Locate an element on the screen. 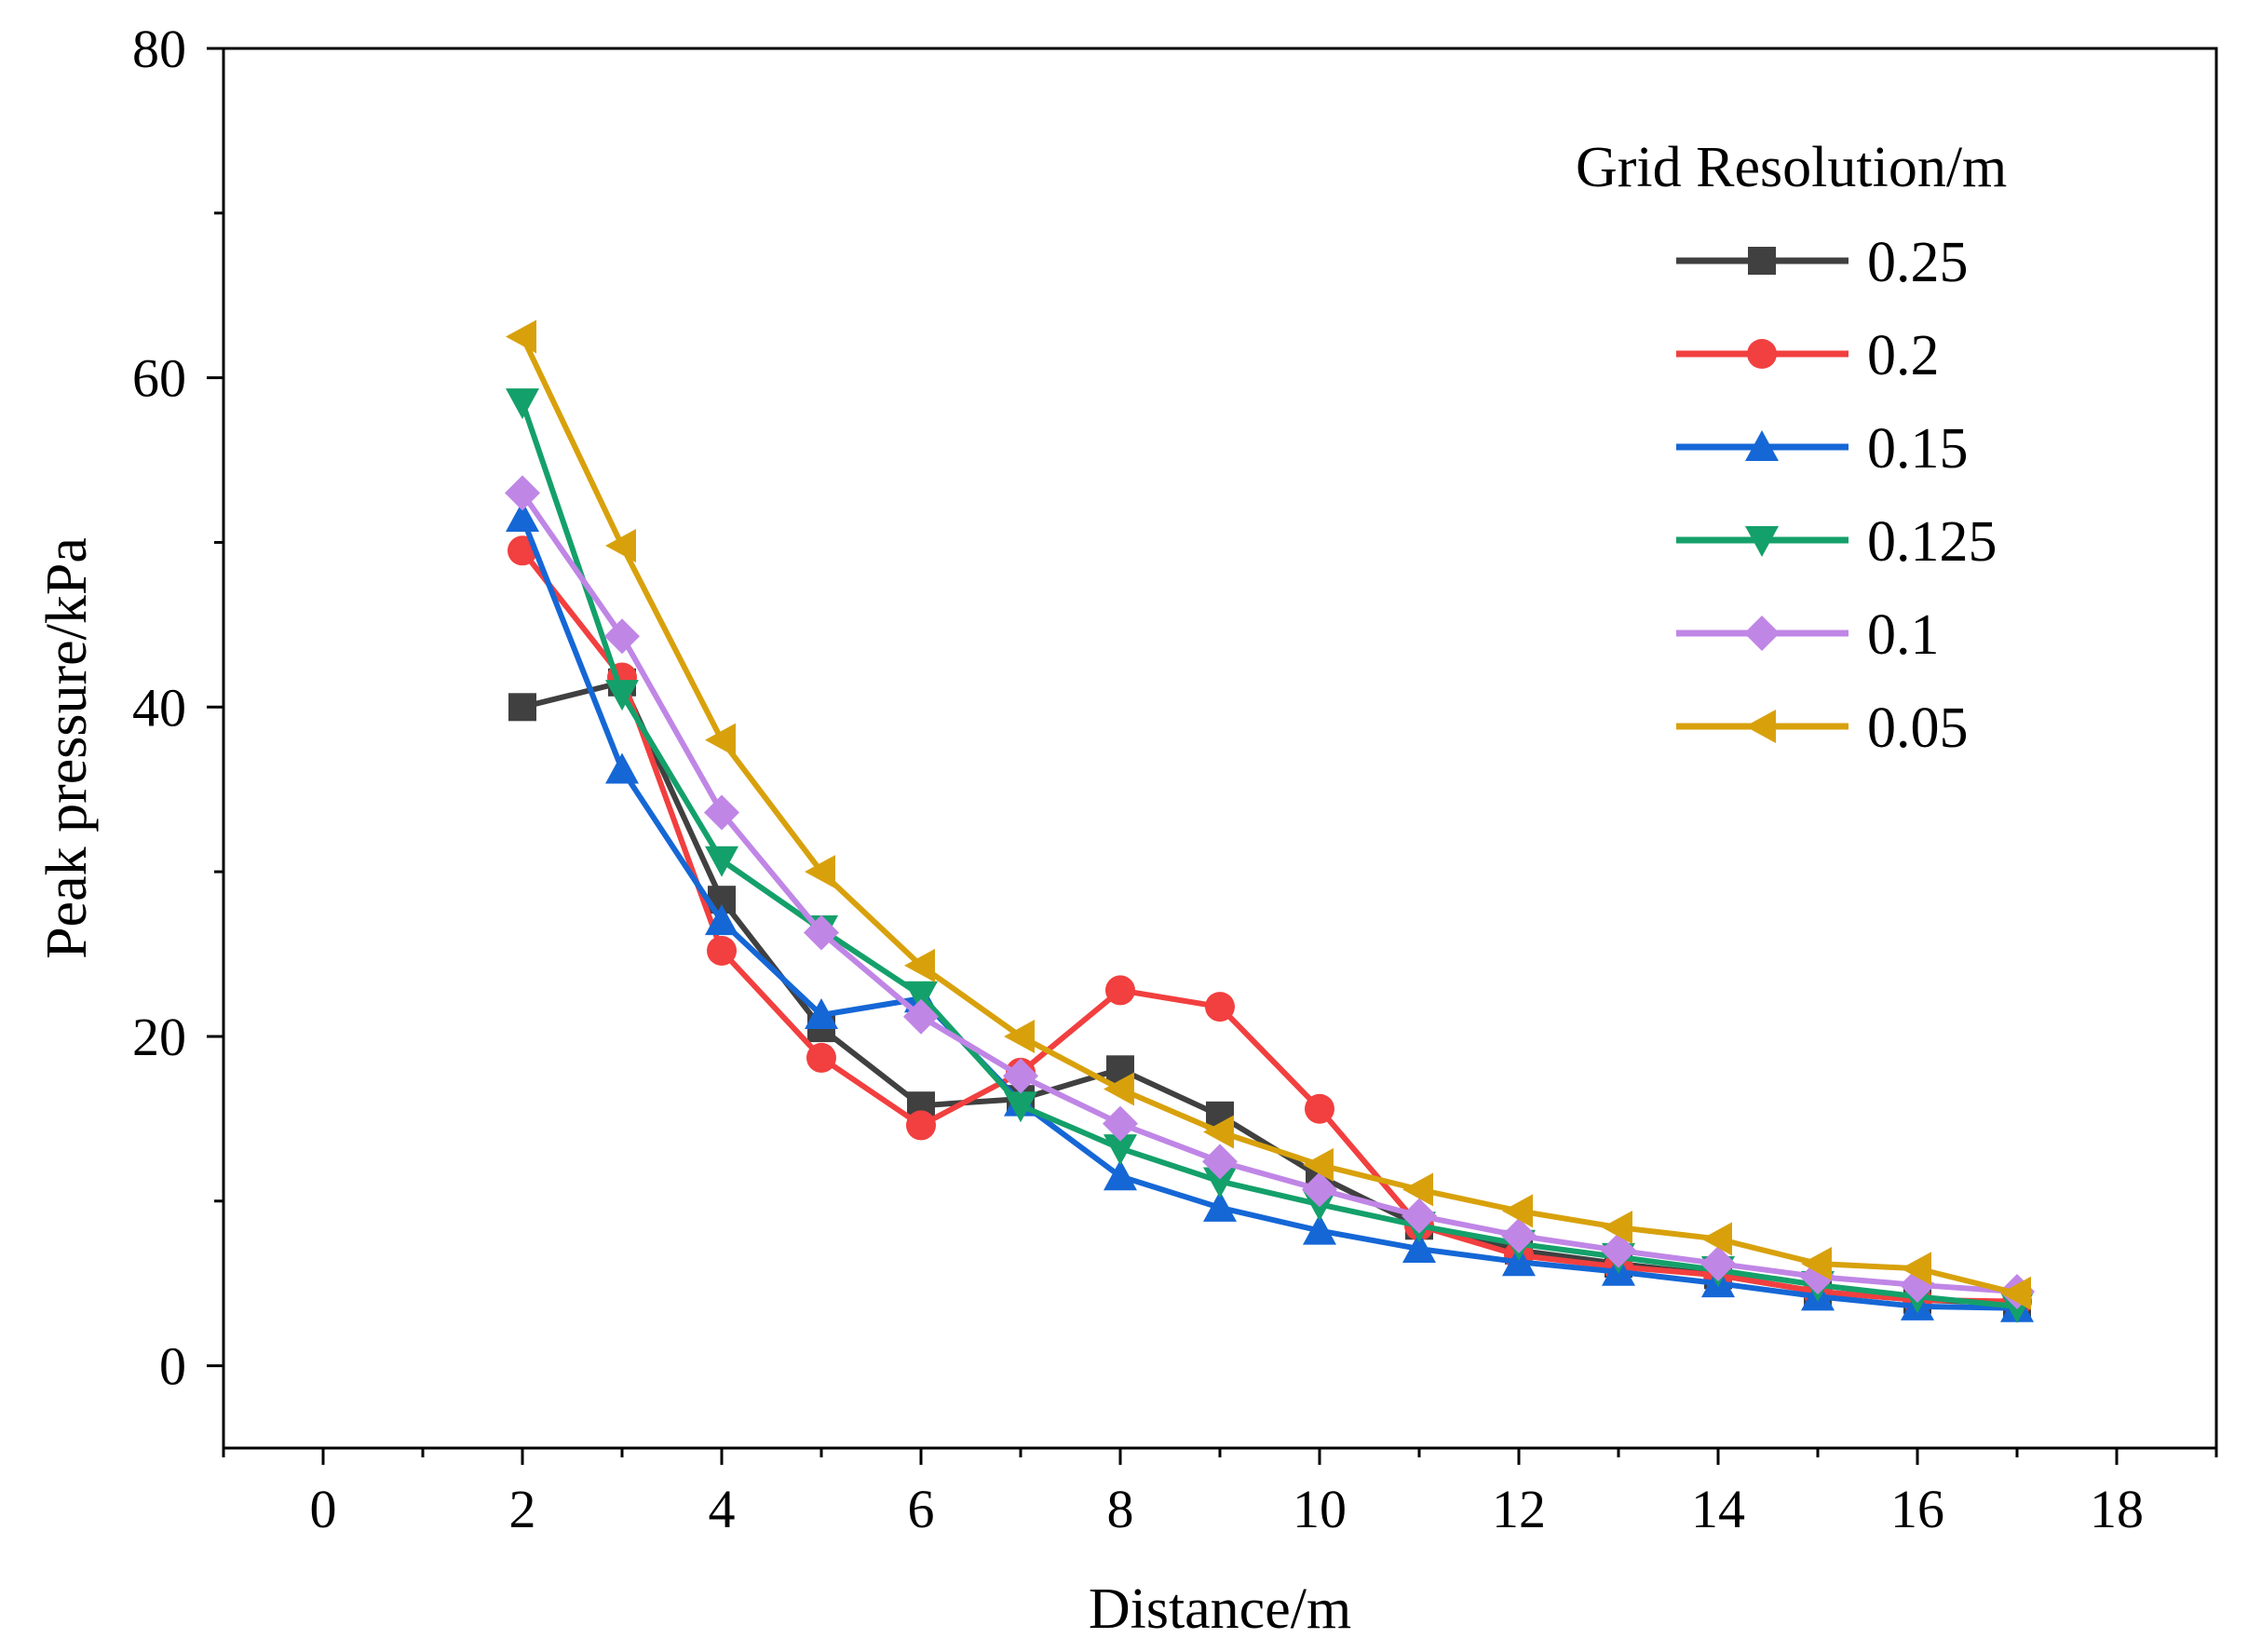  legend-label: 0.2 is located at coordinates (1903, 355).